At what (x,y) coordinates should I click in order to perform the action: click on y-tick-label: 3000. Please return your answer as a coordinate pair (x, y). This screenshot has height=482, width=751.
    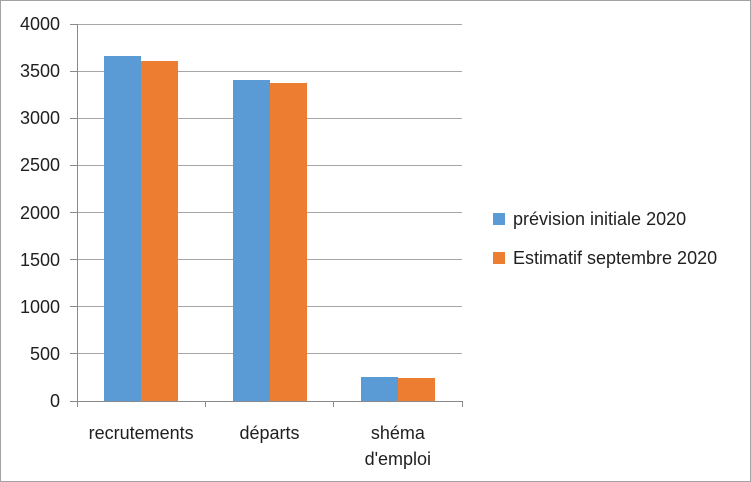
    Looking at the image, I should click on (39, 118).